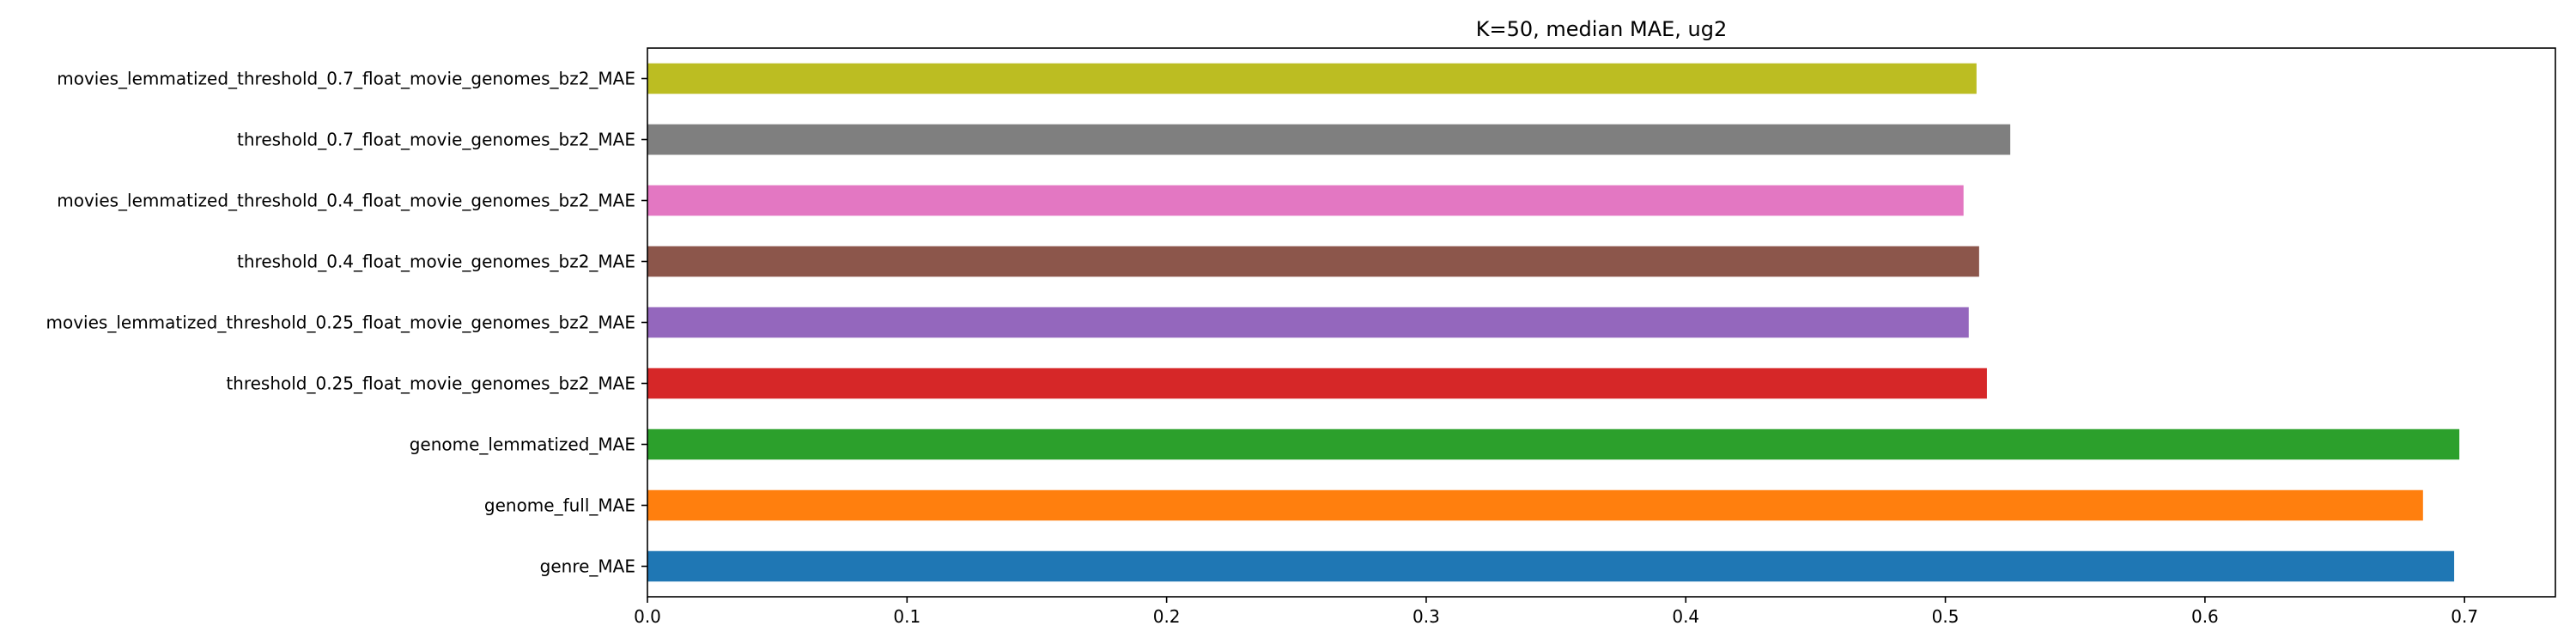 This screenshot has height=644, width=2576. Describe the element at coordinates (2464, 616) in the screenshot. I see `x-tick-label-7: 0.7` at that location.